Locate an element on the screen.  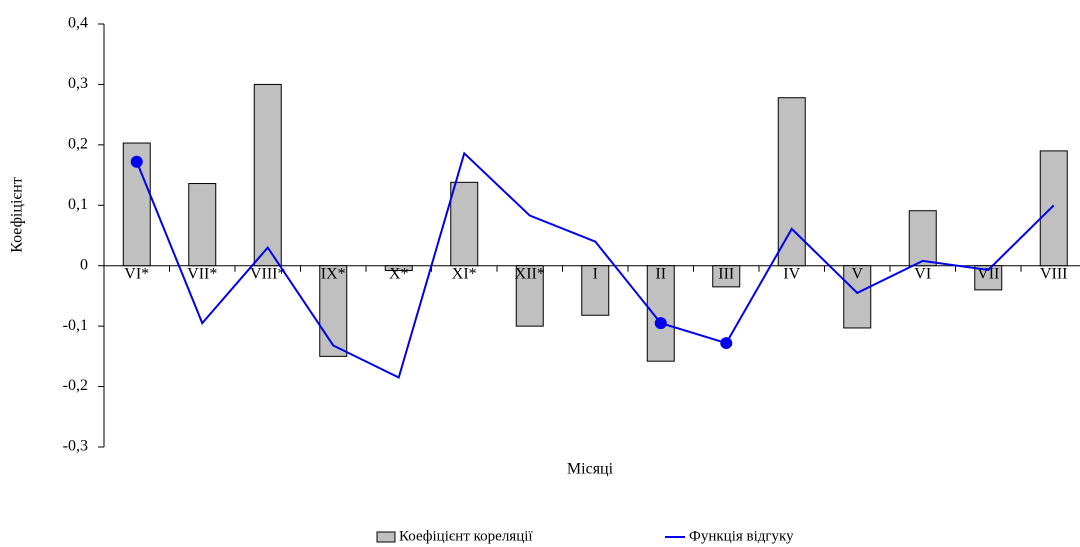
x-tick-label: II is located at coordinates (660, 273).